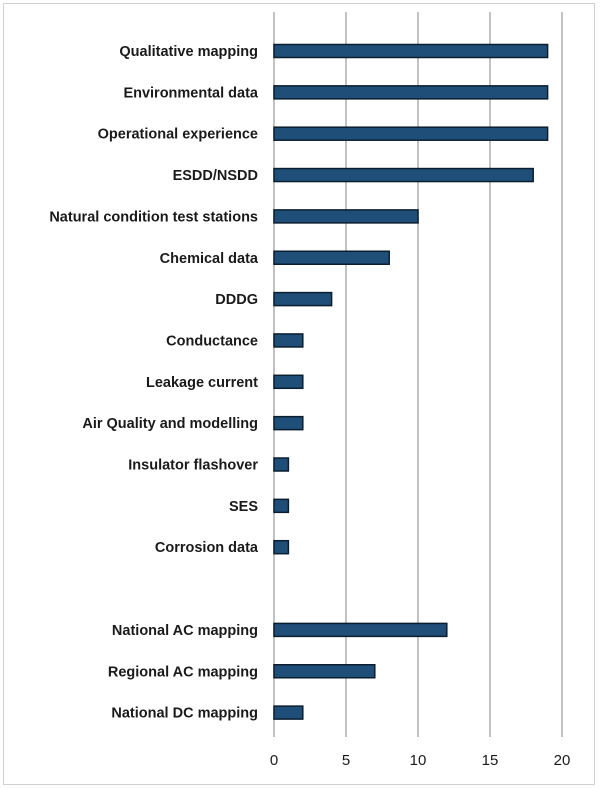 The image size is (600, 789). What do you see at coordinates (178, 135) in the screenshot?
I see `category-label: Operational experience` at bounding box center [178, 135].